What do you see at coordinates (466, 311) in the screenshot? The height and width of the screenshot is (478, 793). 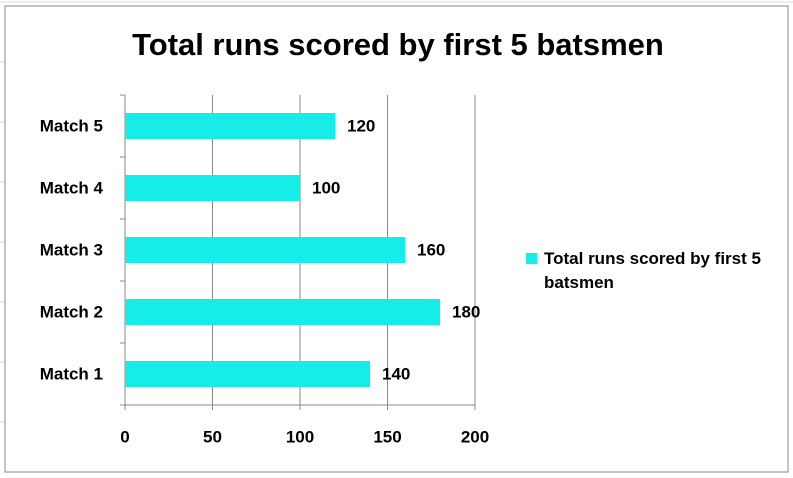 I see `value-label: 180` at bounding box center [466, 311].